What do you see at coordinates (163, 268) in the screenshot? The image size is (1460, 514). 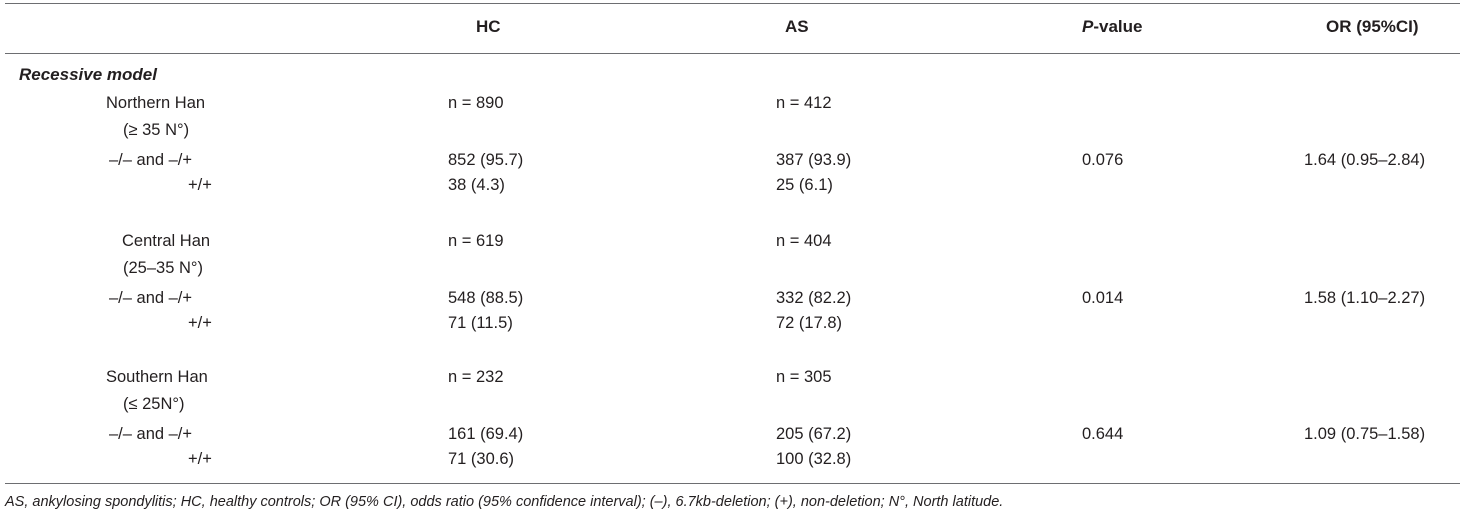 I see `group-latitude: (25–35 N°)` at bounding box center [163, 268].